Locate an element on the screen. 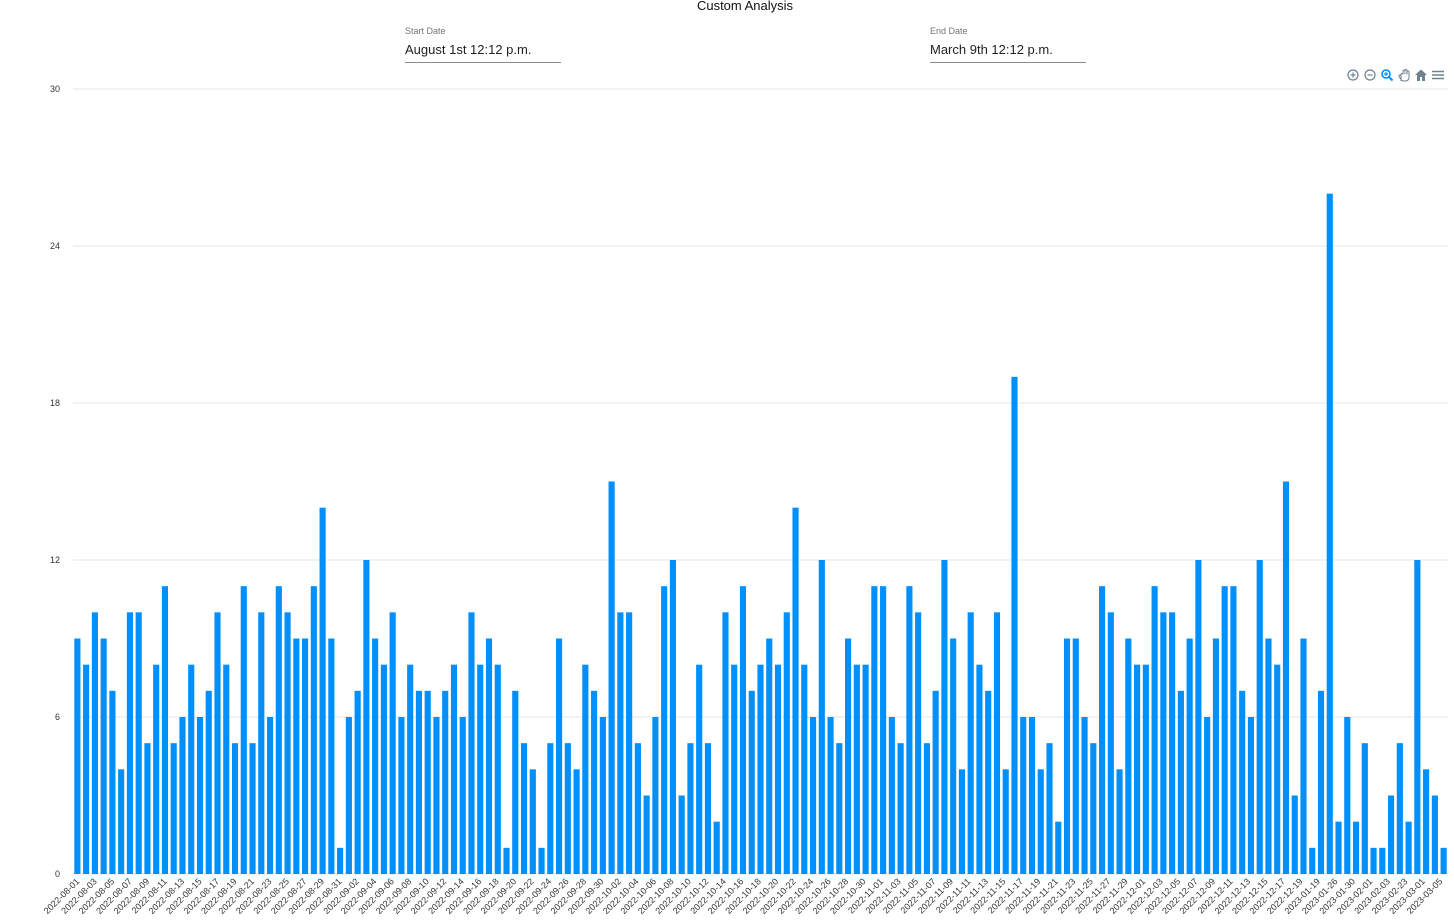 The height and width of the screenshot is (920, 1454). reset-home-icon is located at coordinates (1421, 75).